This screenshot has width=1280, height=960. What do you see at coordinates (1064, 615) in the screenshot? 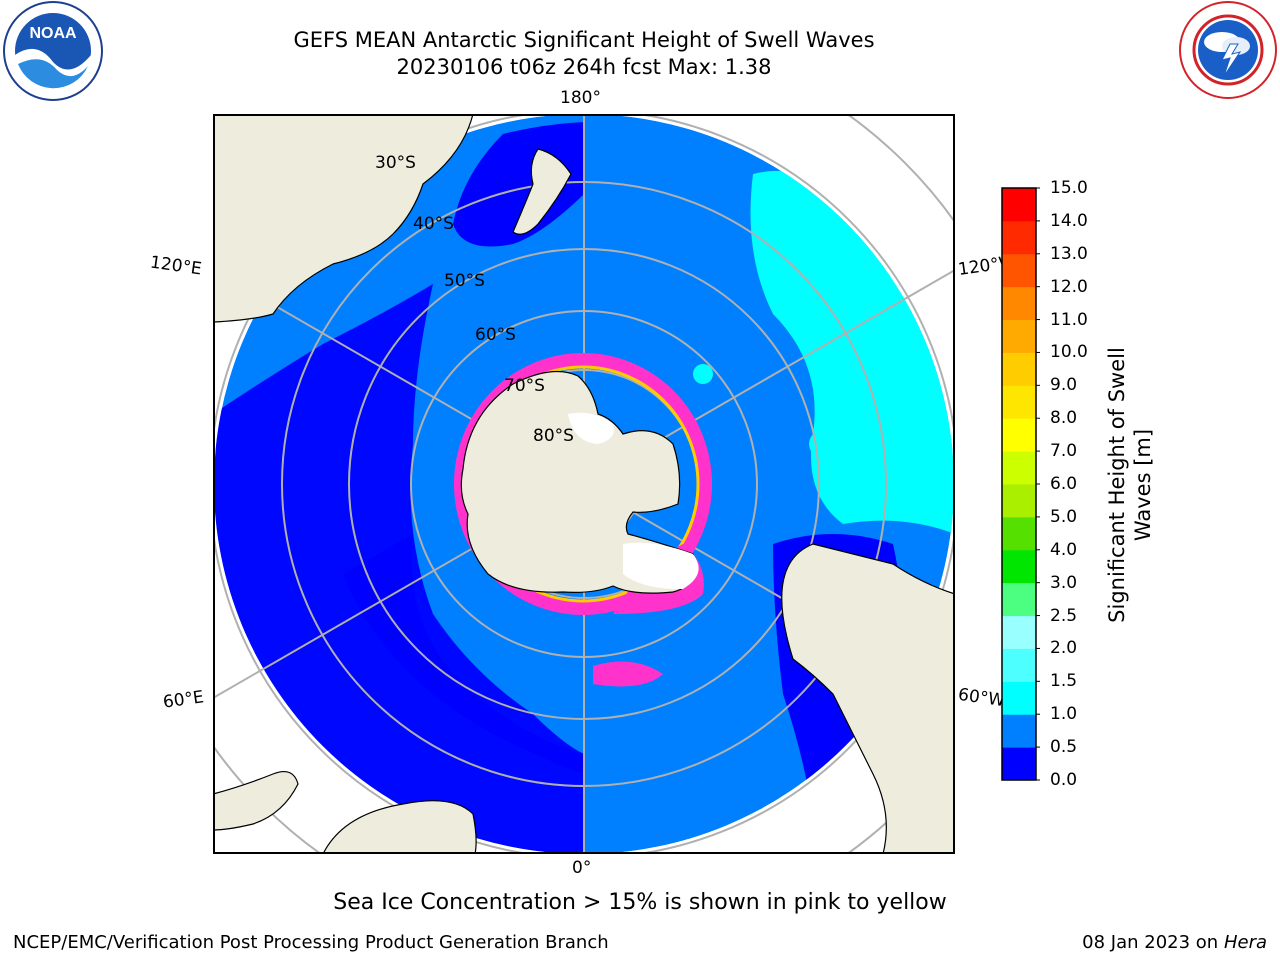
I see `colorbar-tick-label: 2.5` at bounding box center [1064, 615].